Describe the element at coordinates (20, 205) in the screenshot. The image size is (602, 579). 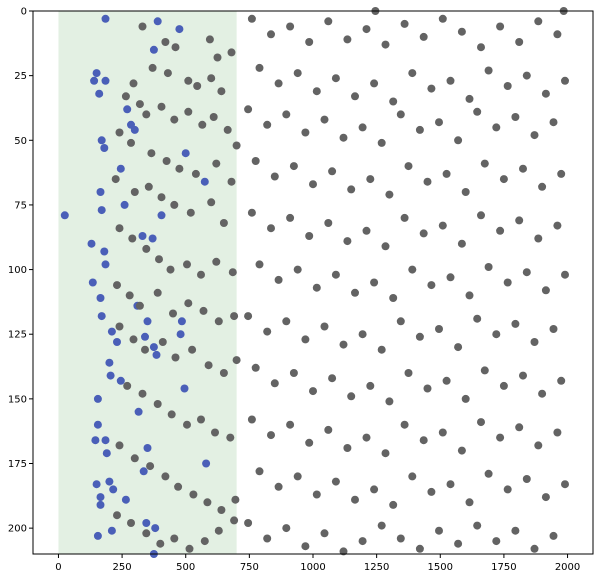
I see `y-tick-label: 75` at that location.